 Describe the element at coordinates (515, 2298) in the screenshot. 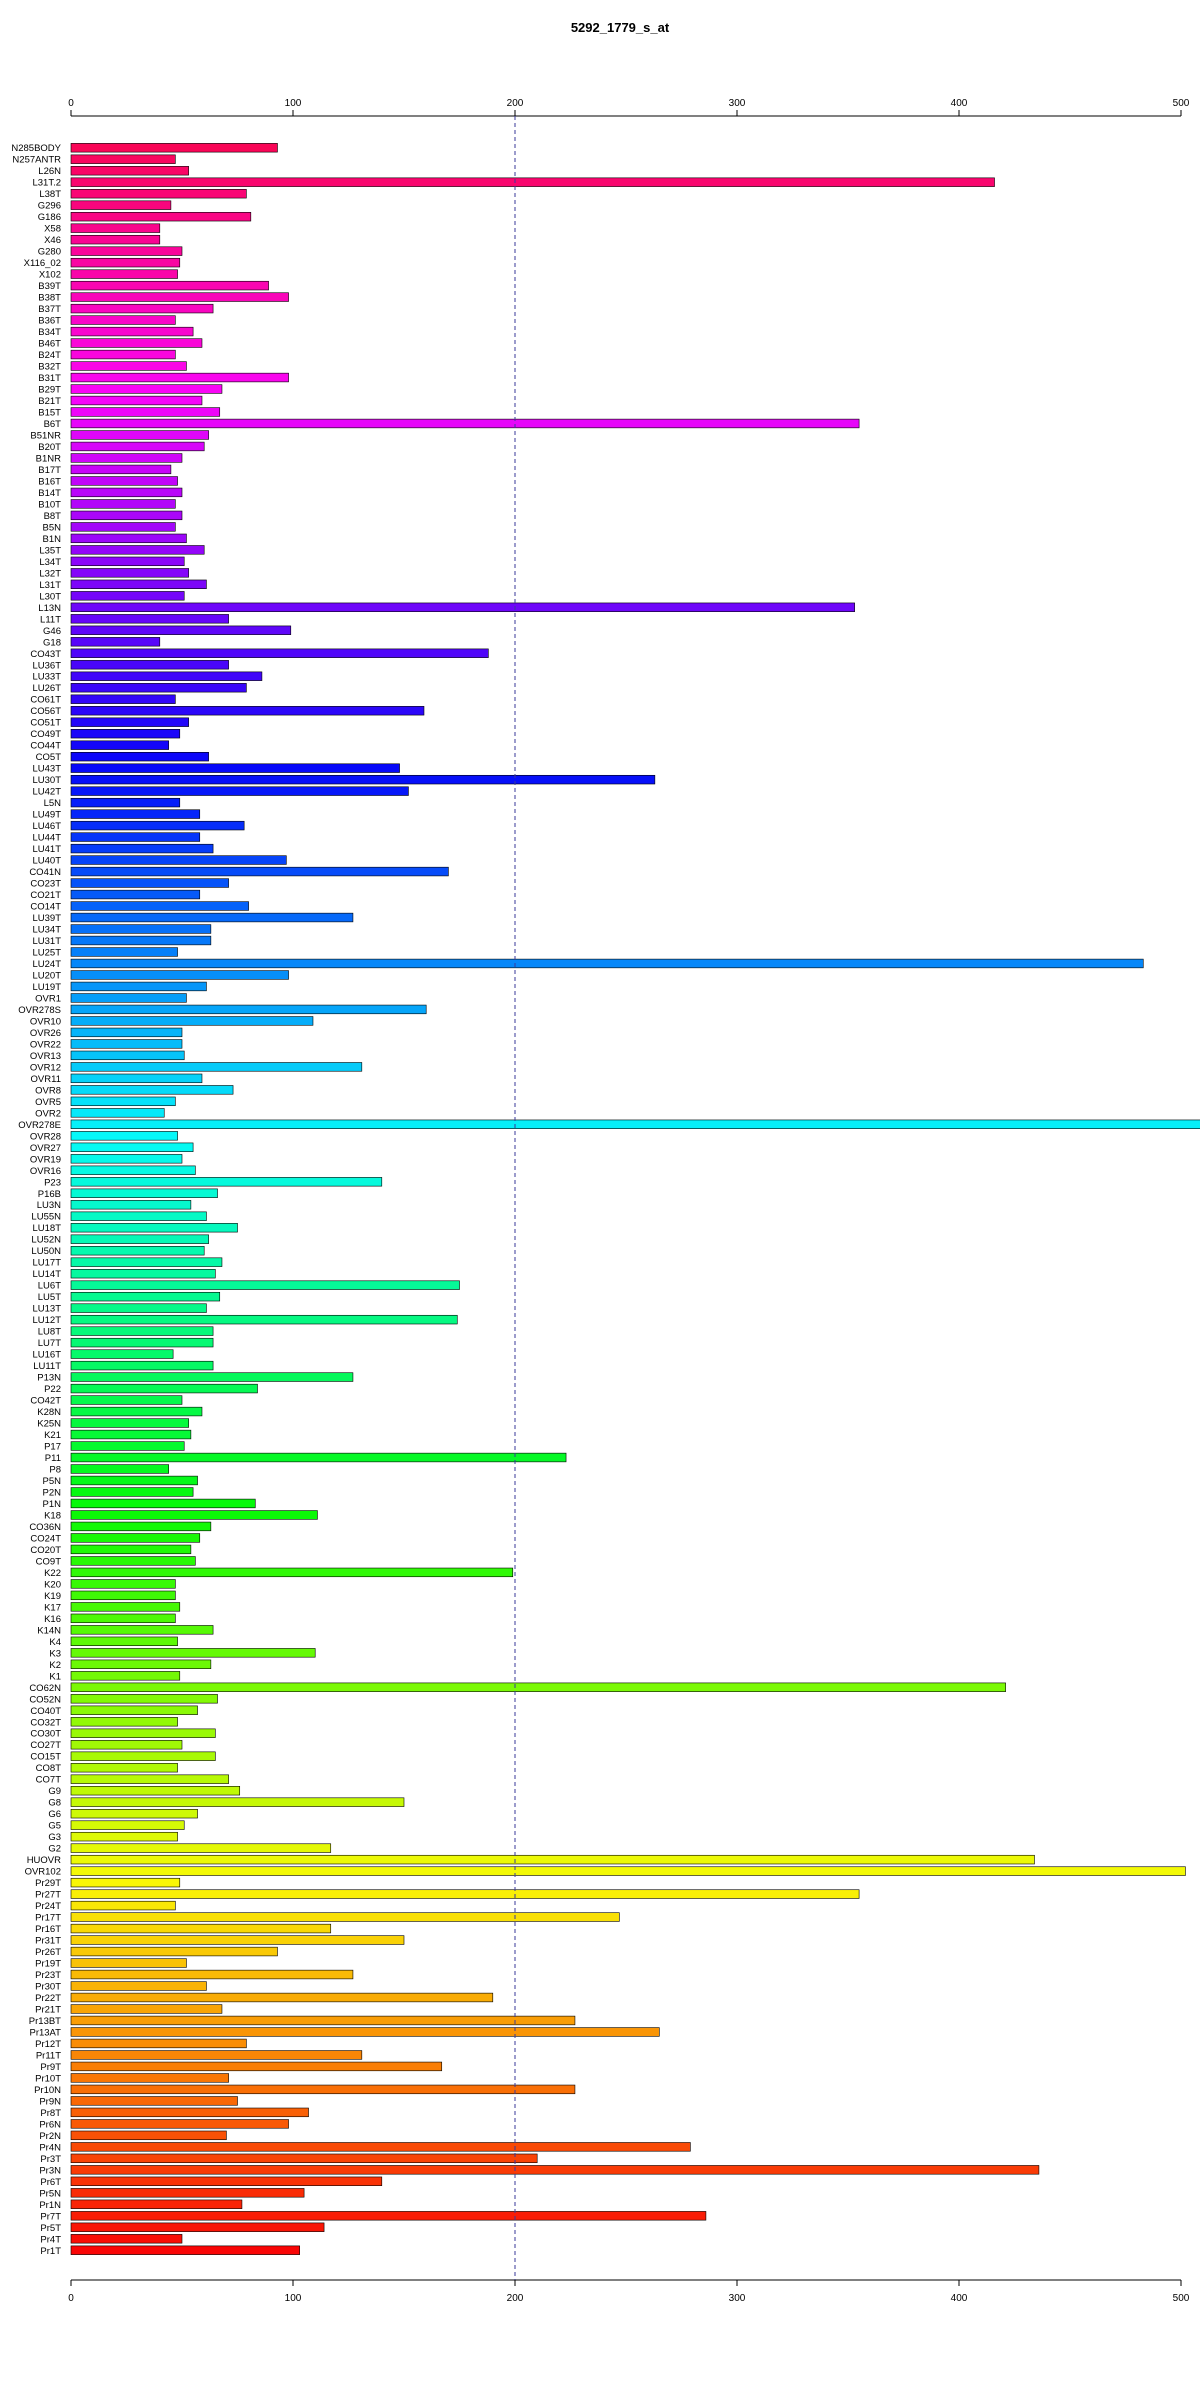

I see `tick-label: 200` at that location.